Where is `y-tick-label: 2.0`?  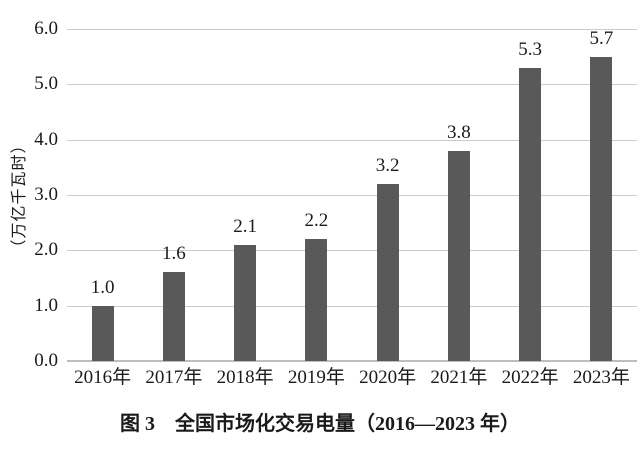
y-tick-label: 2.0 is located at coordinates (46, 250).